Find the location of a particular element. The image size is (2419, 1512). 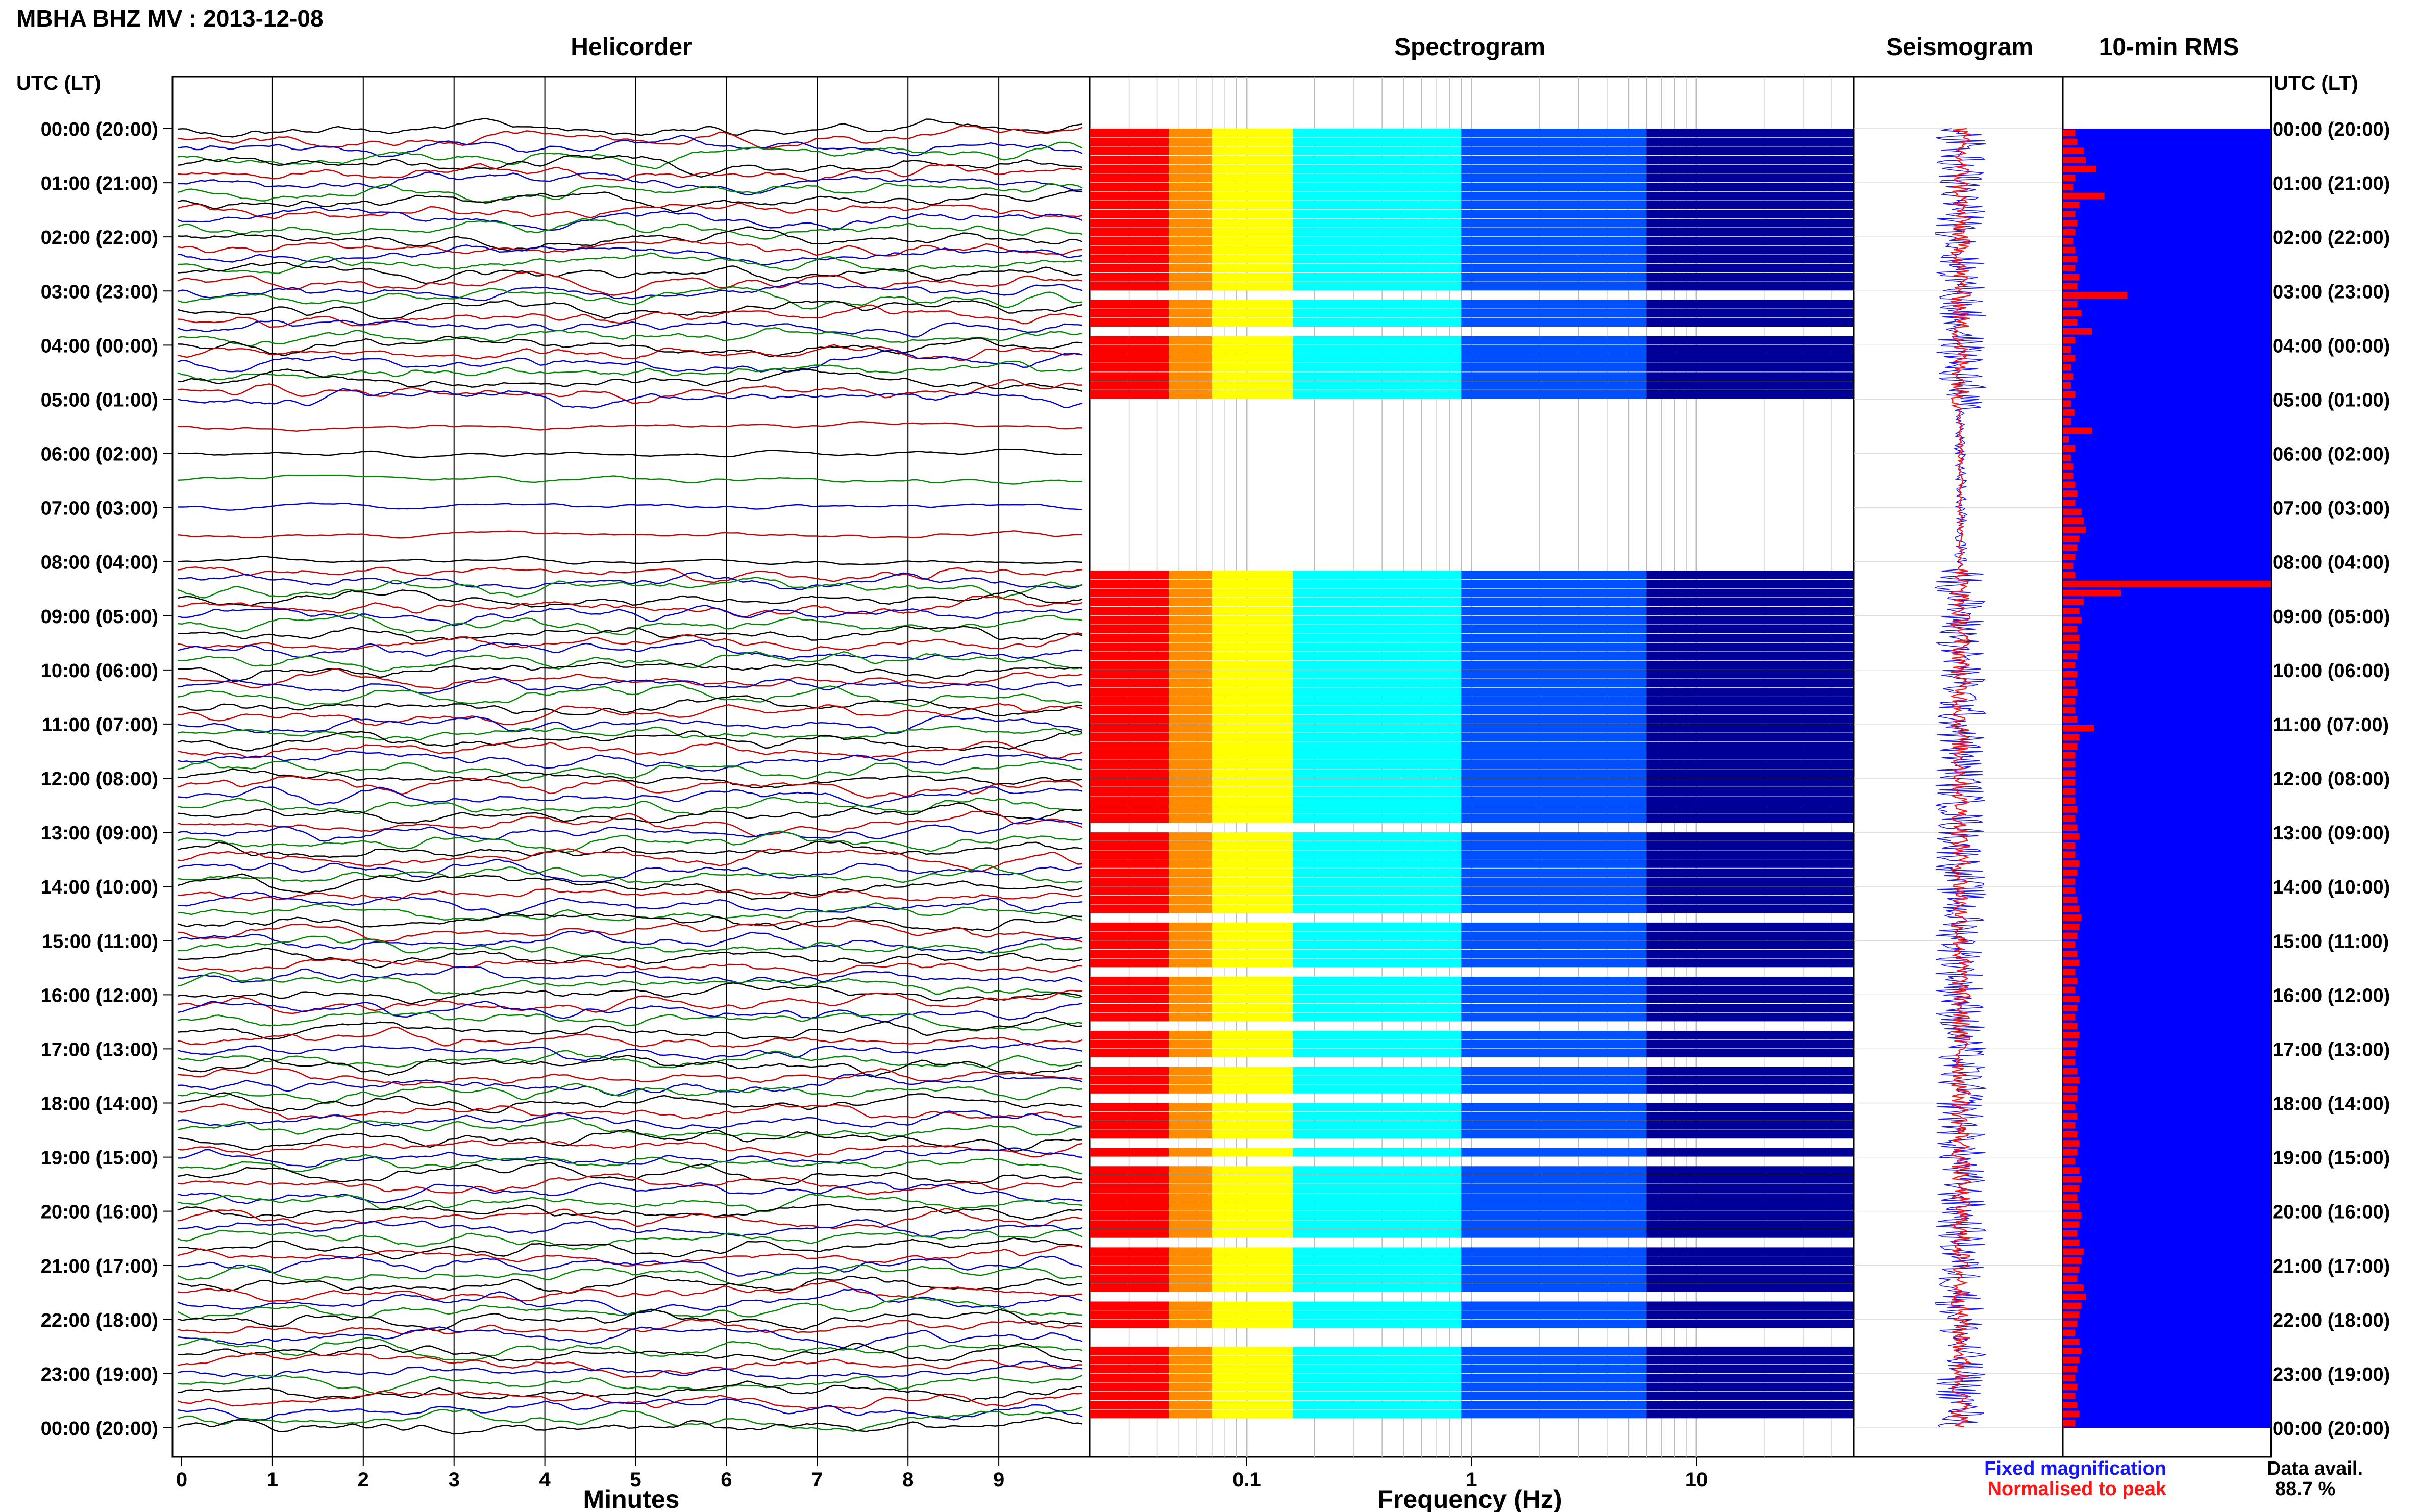

time-tick-label-left: 13:00 (09:00) is located at coordinates (99, 833).